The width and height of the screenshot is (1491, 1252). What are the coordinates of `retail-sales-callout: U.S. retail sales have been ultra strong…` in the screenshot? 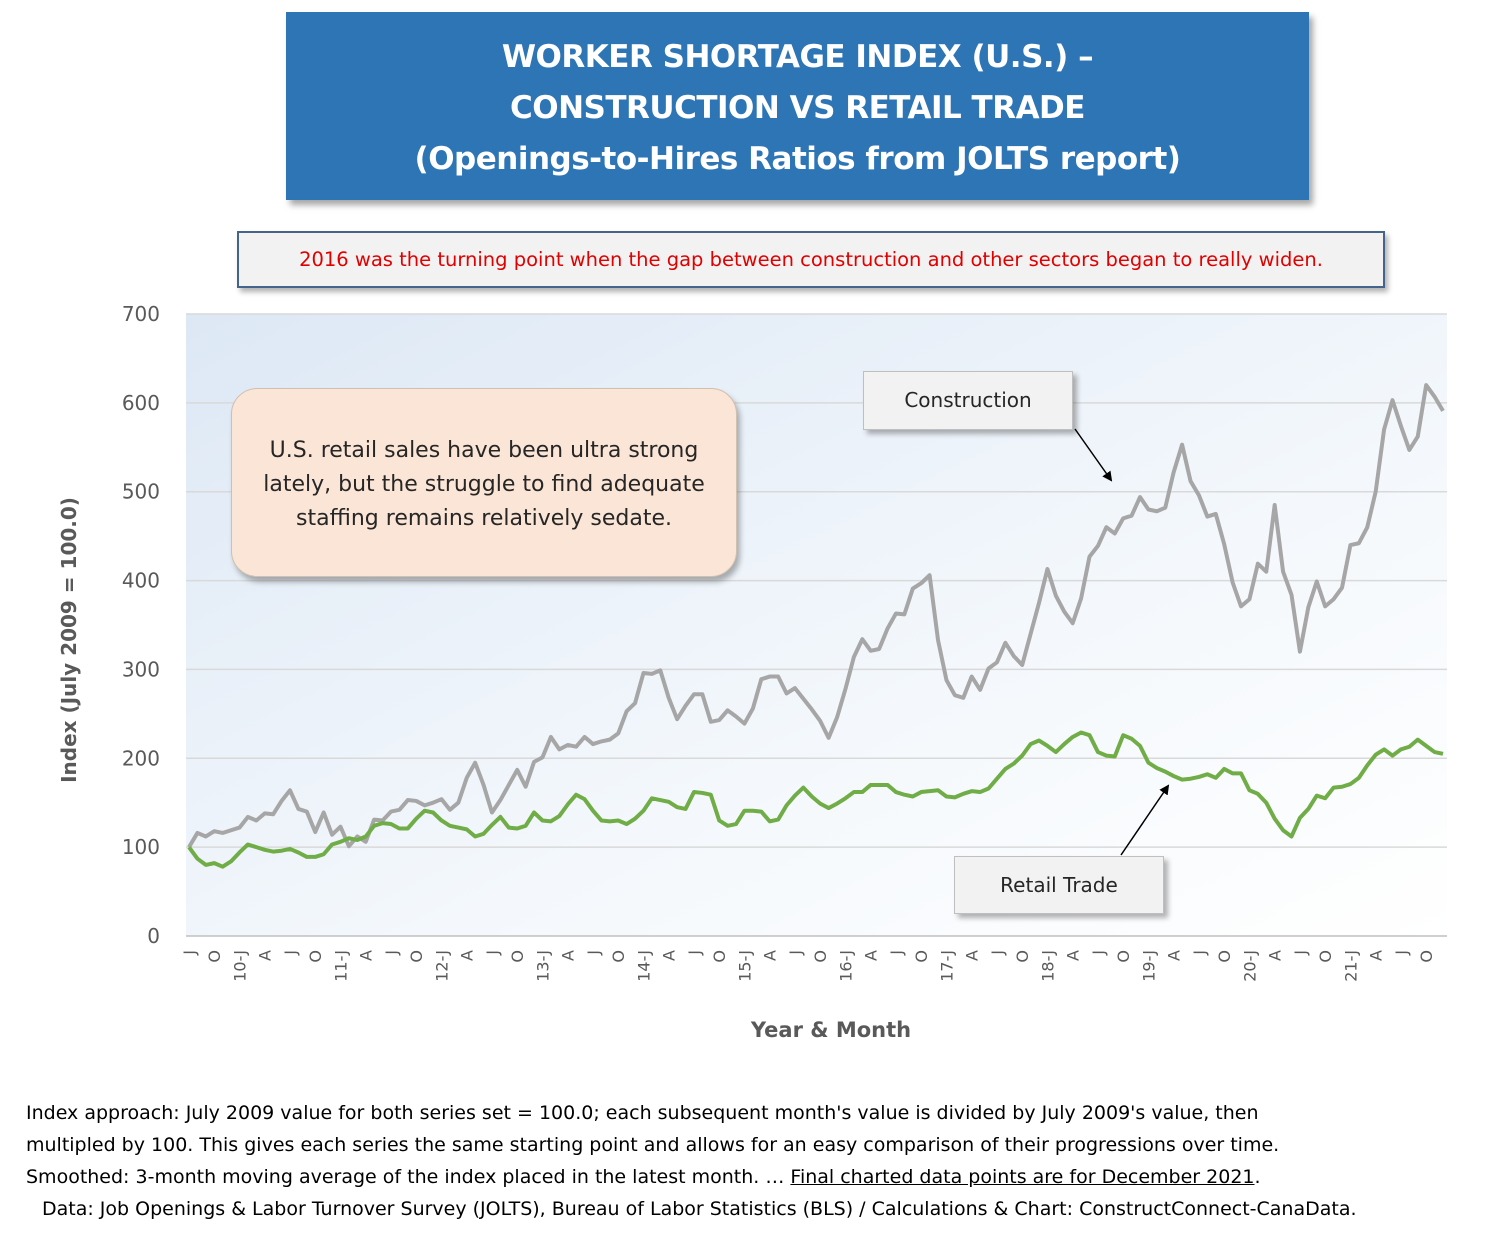 It's located at (484, 482).